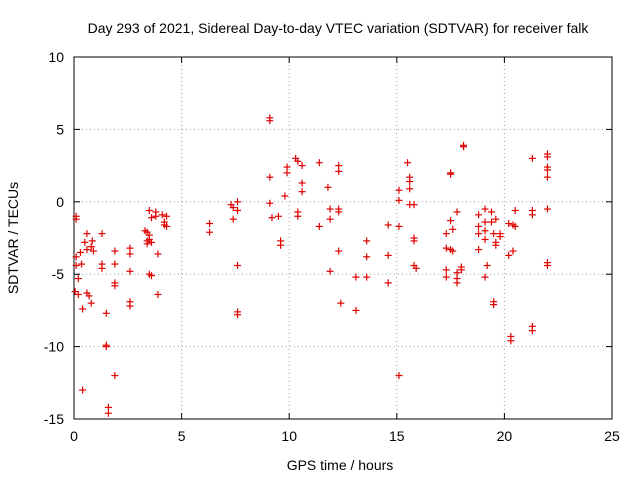  What do you see at coordinates (13, 238) in the screenshot?
I see `y-axis-label: SDTVAR / TECUs` at bounding box center [13, 238].